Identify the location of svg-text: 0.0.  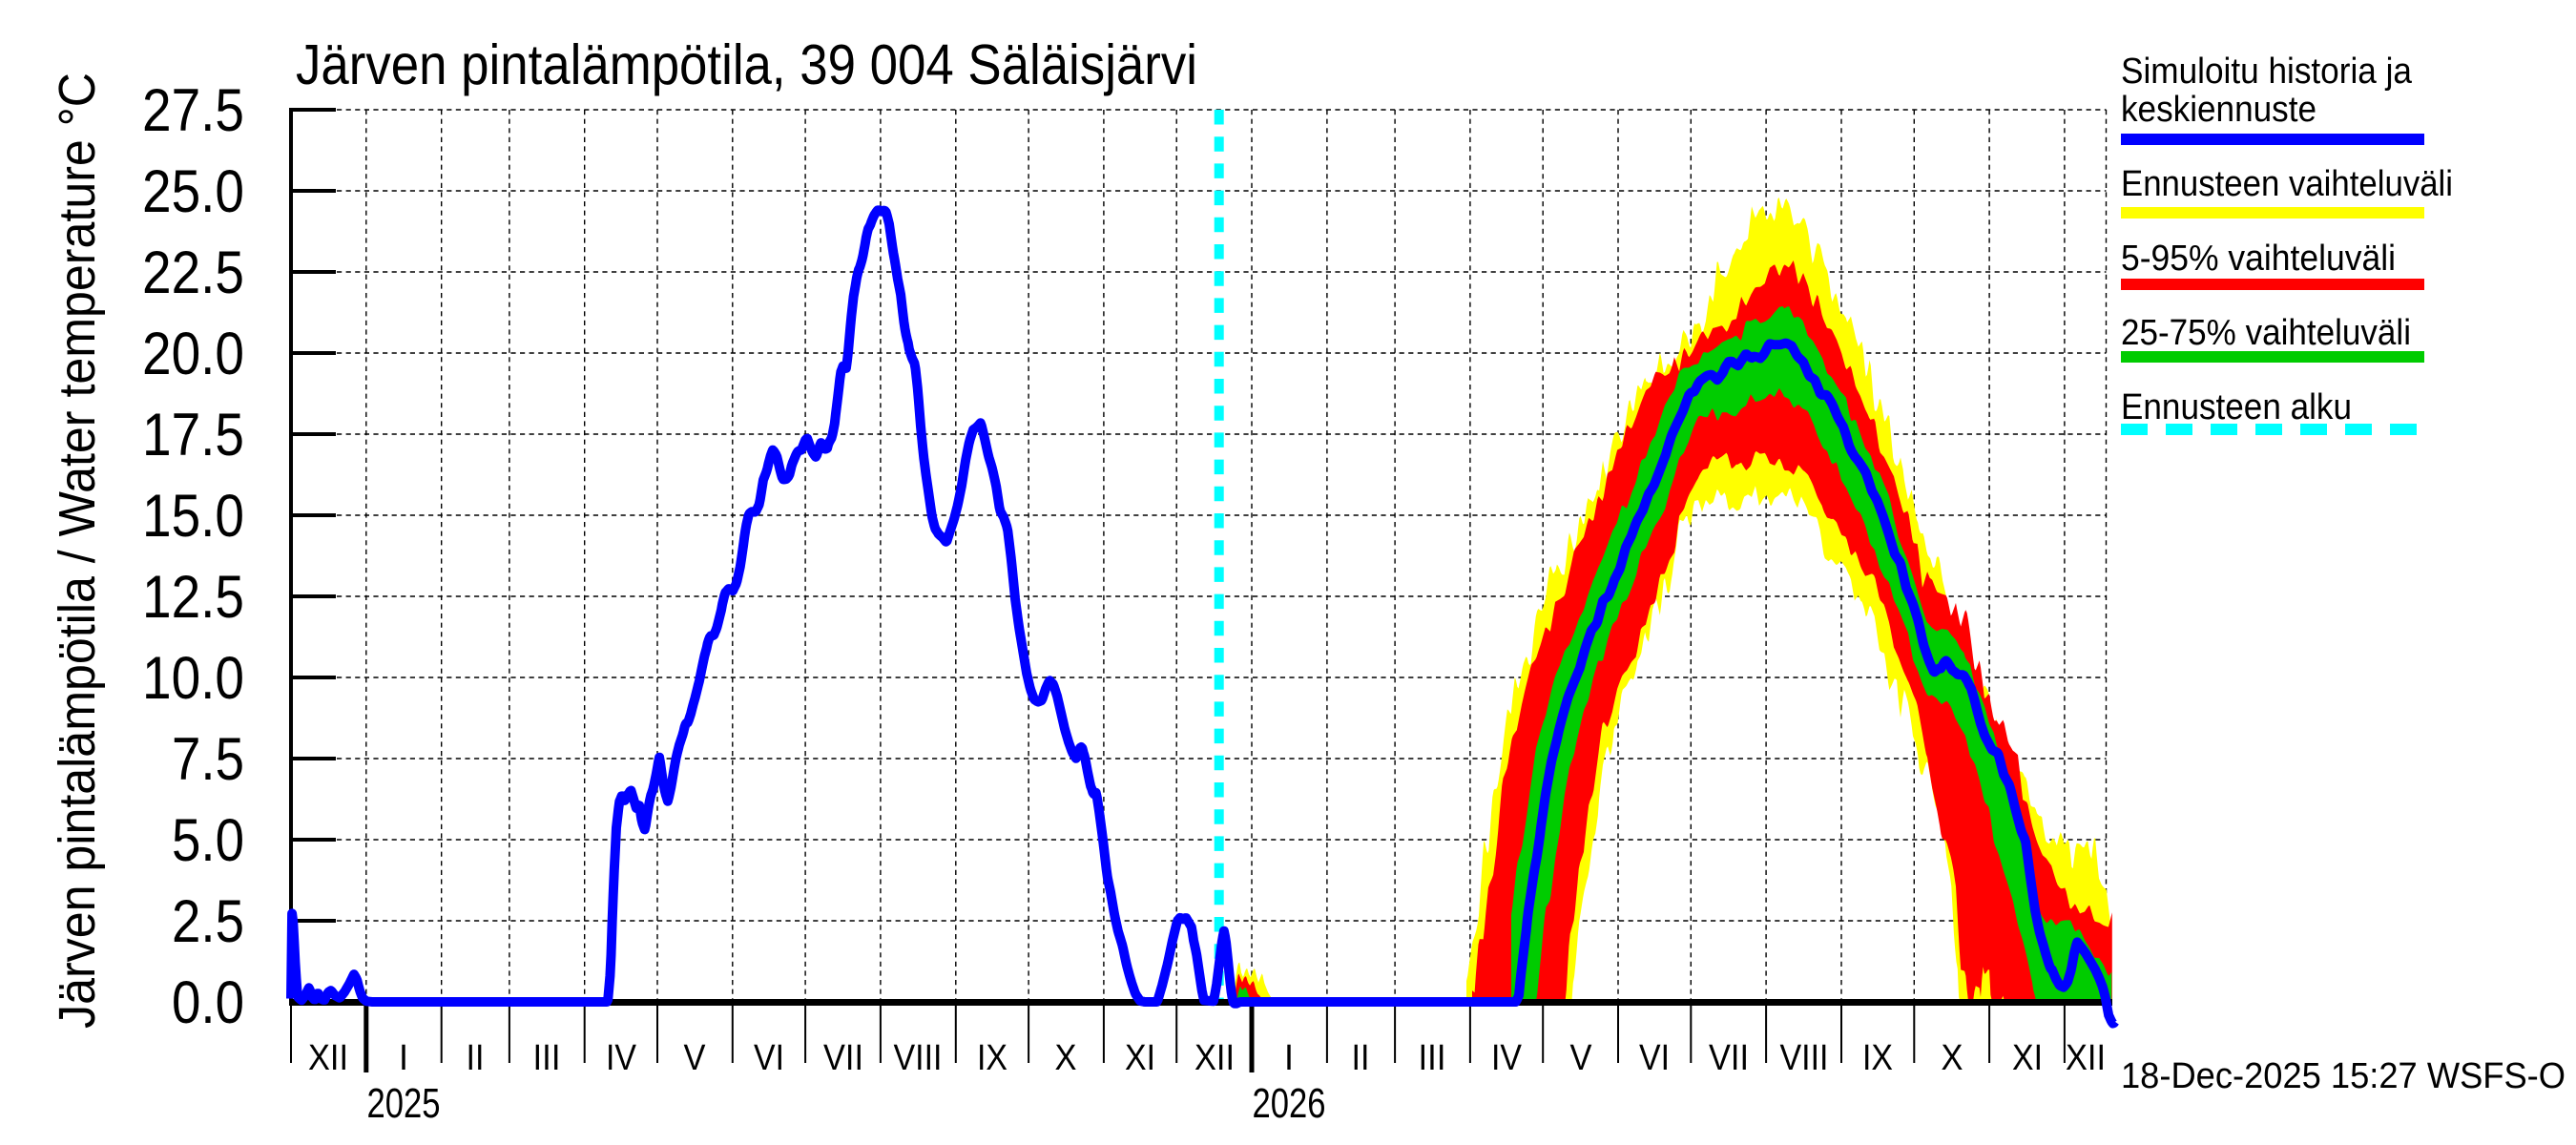
(208, 1003).